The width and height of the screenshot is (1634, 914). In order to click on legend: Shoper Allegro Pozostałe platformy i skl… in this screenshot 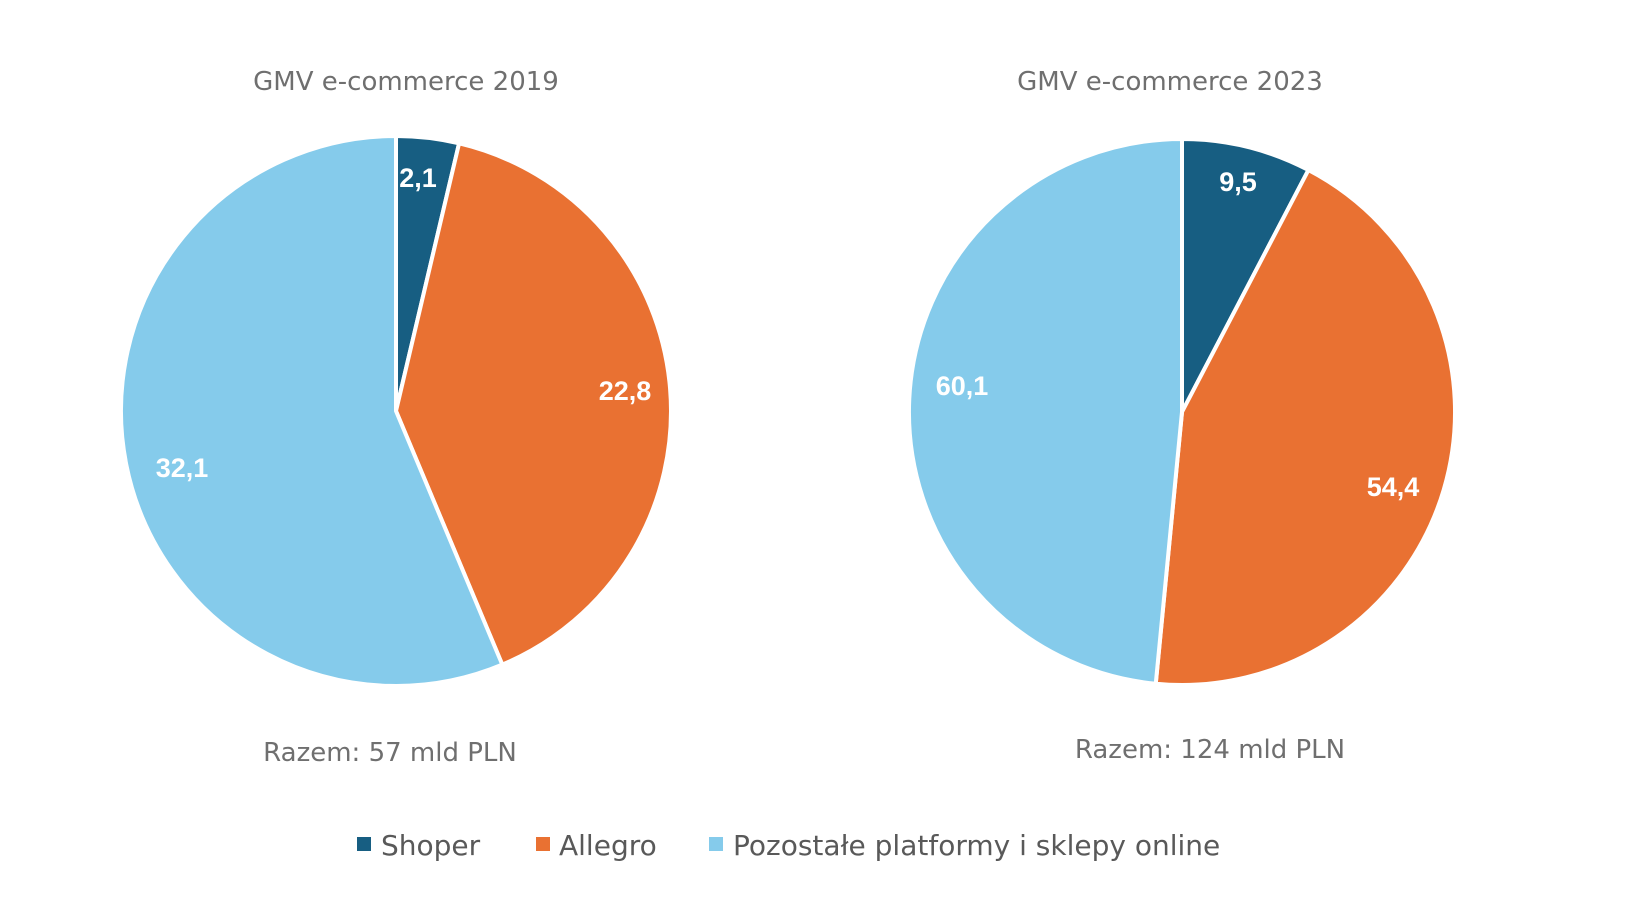, I will do `click(788, 845)`.